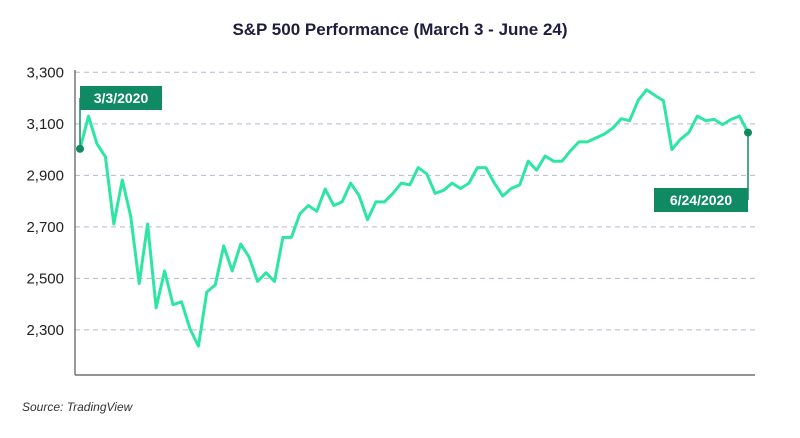  Describe the element at coordinates (45, 278) in the screenshot. I see `y-tick-label: 2,500` at that location.